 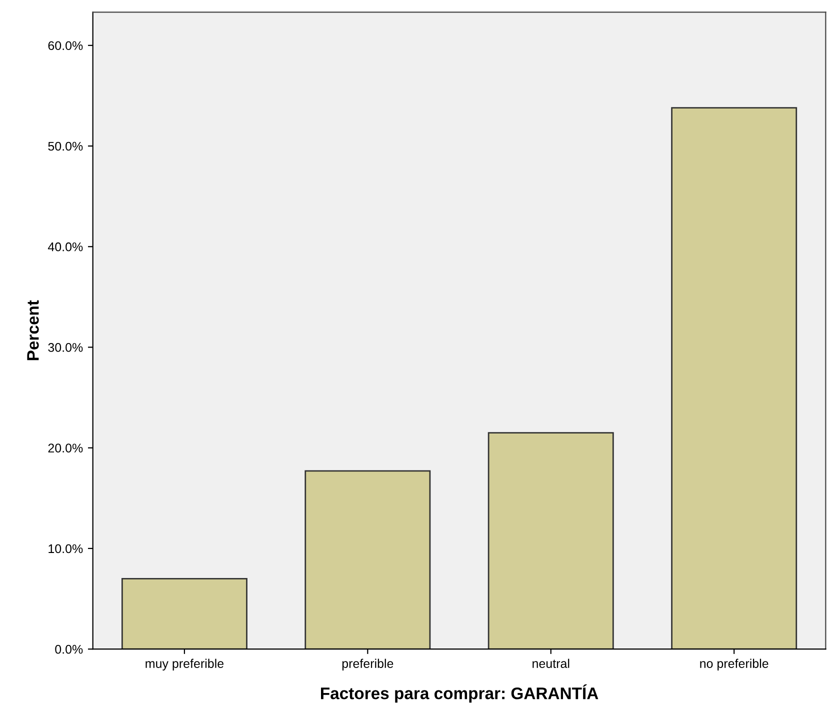 What do you see at coordinates (33, 330) in the screenshot?
I see `y-axis-title: Percent` at bounding box center [33, 330].